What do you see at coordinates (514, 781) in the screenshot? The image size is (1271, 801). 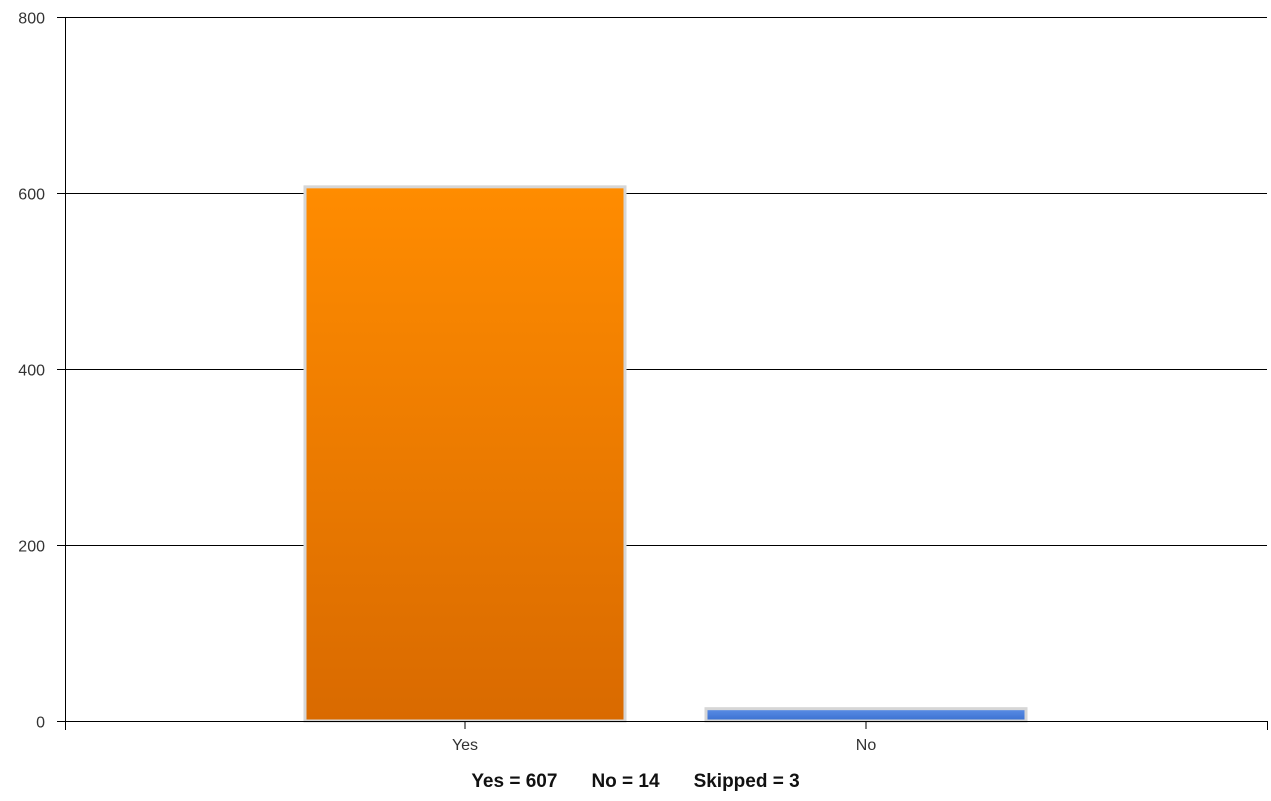 I see `summary-yes: Yes = 607` at bounding box center [514, 781].